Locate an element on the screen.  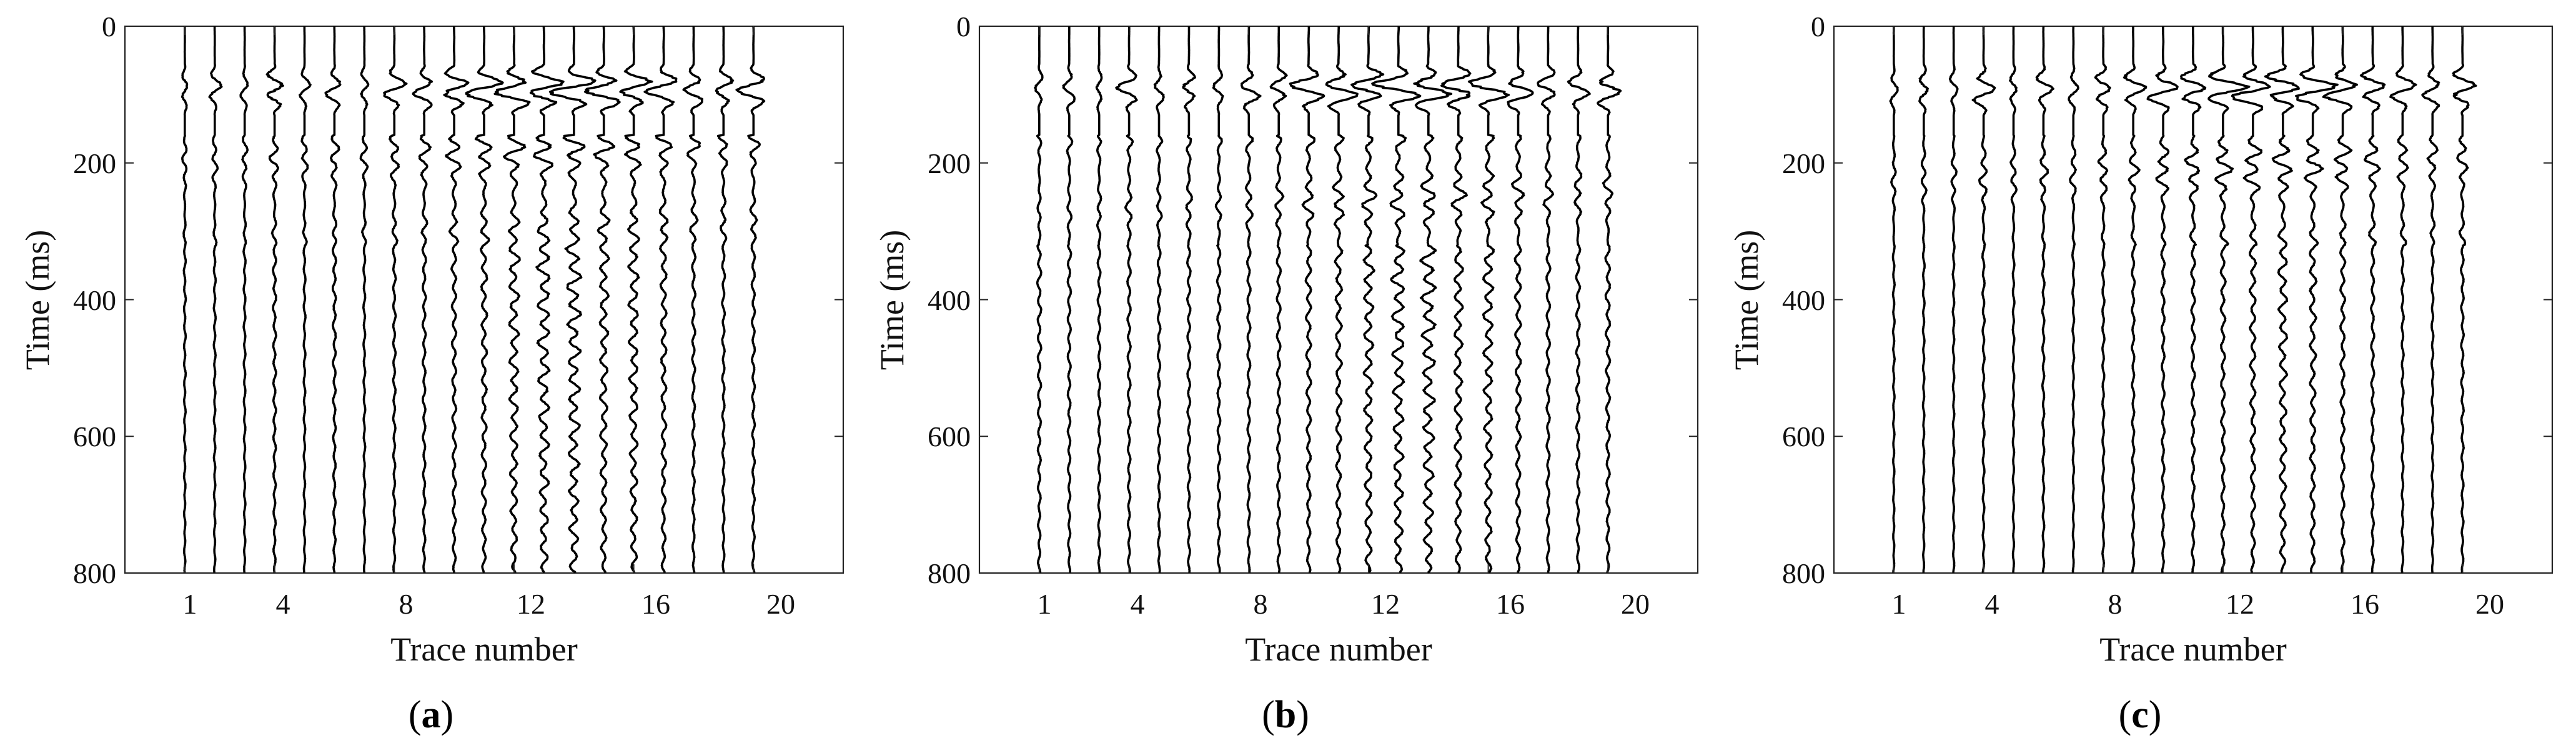
panel-label: (c) is located at coordinates (2140, 715).